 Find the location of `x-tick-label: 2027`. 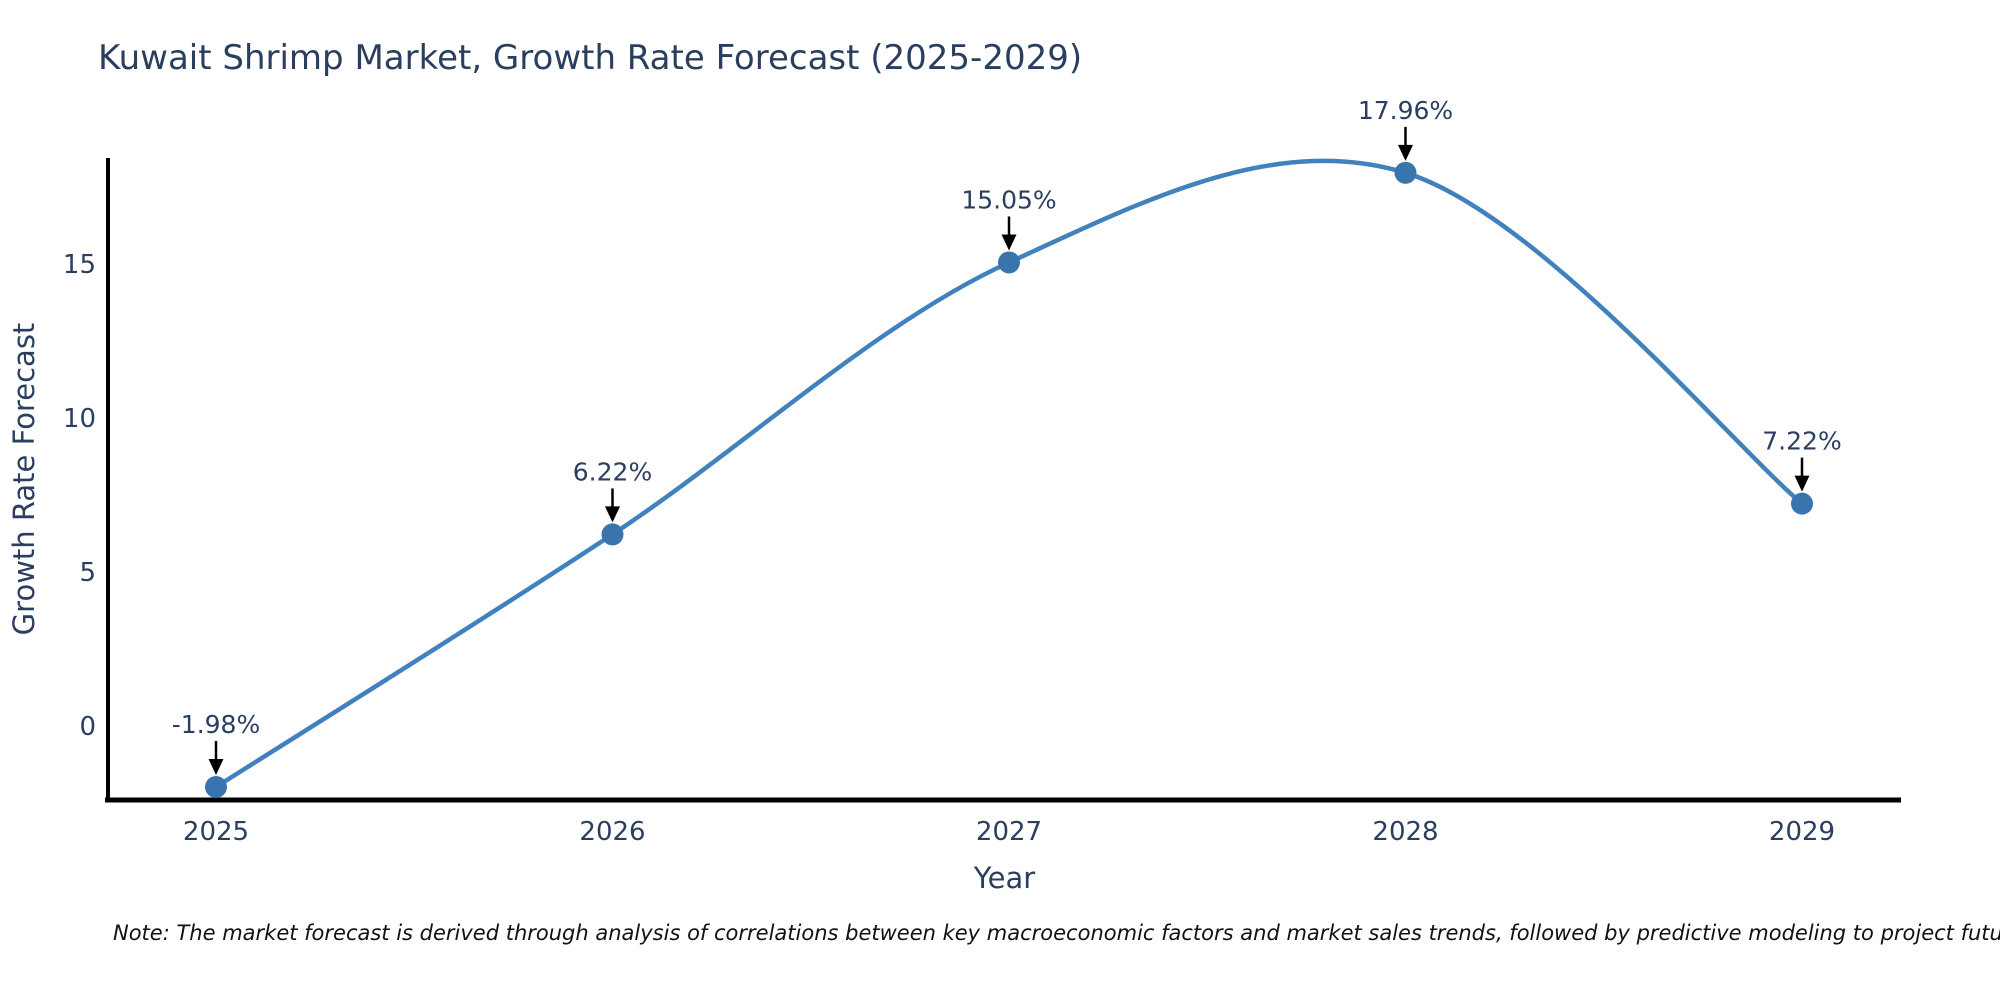

x-tick-label: 2027 is located at coordinates (1009, 832).